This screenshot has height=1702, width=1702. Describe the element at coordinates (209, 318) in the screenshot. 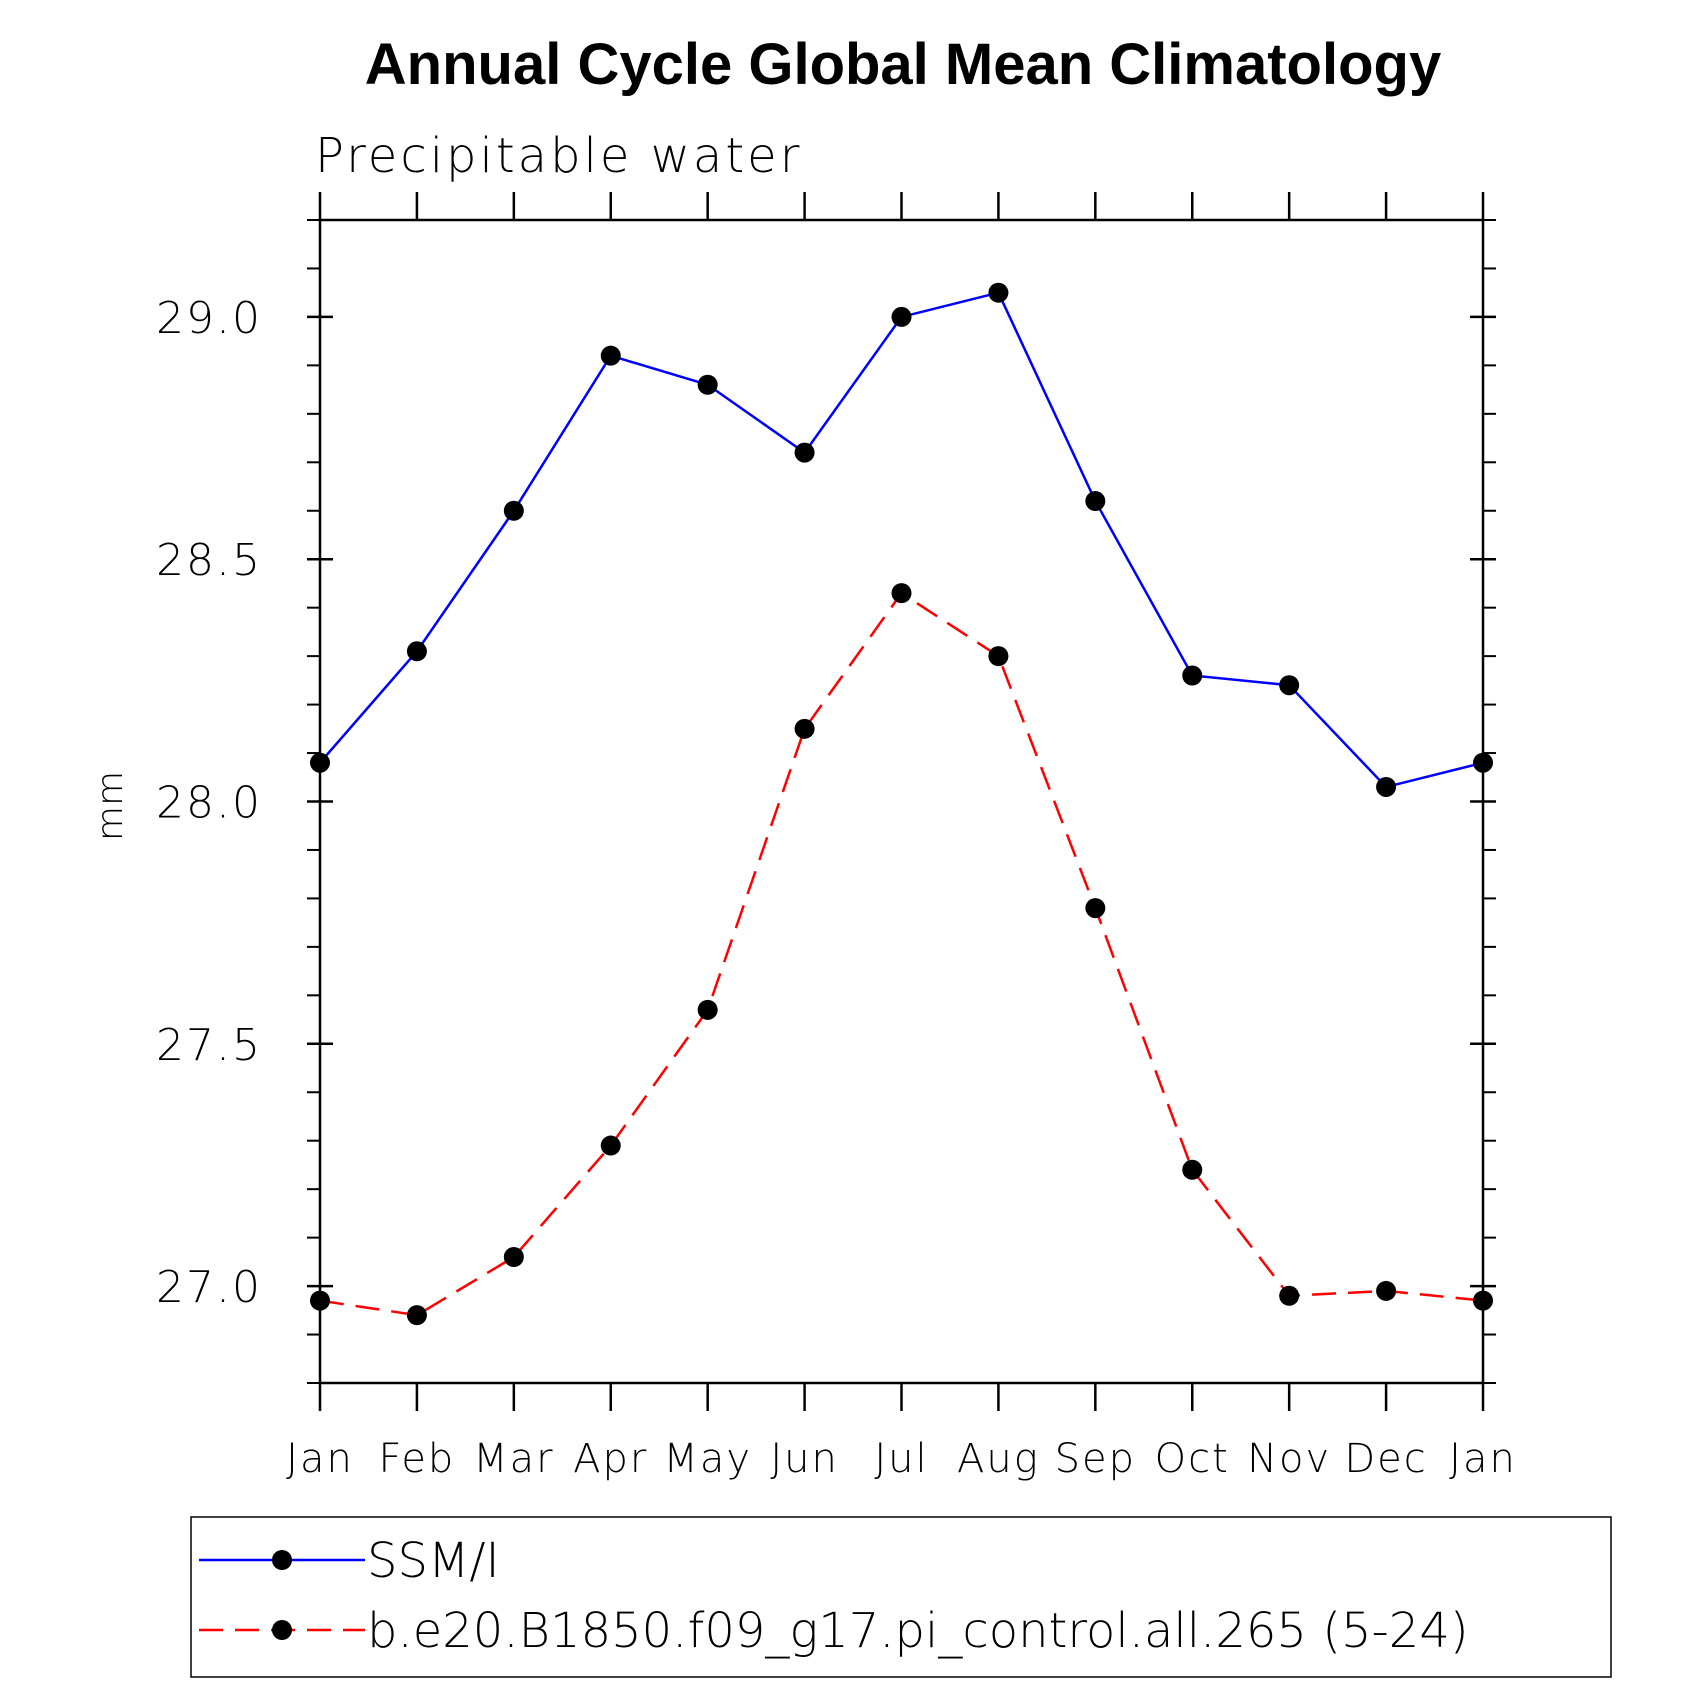

I see `y-tick-label: 29.0` at that location.